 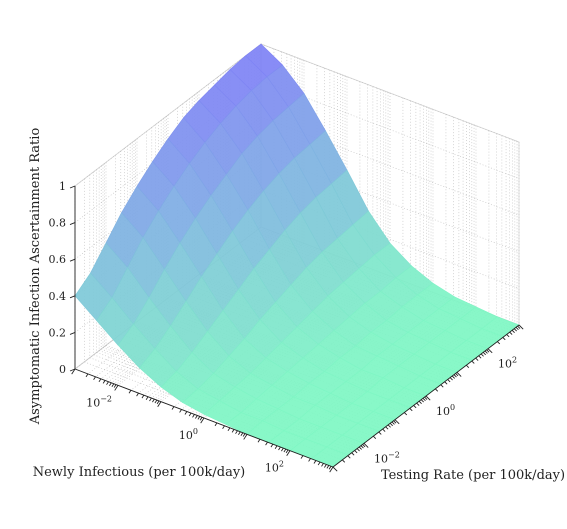 What do you see at coordinates (473, 475) in the screenshot?
I see `y-axis-label: Testing Rate (per 100k/day)` at bounding box center [473, 475].